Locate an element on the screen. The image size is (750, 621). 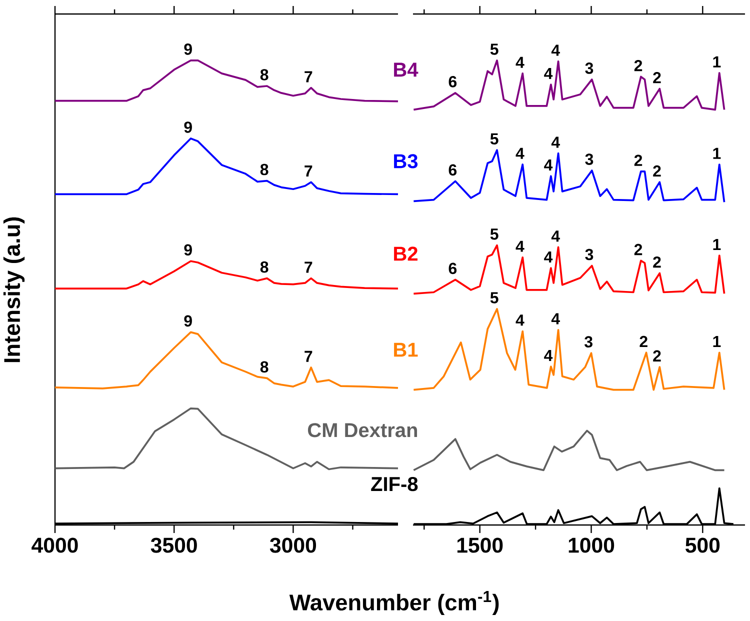
x-tick-label: 3500 is located at coordinates (173, 545).